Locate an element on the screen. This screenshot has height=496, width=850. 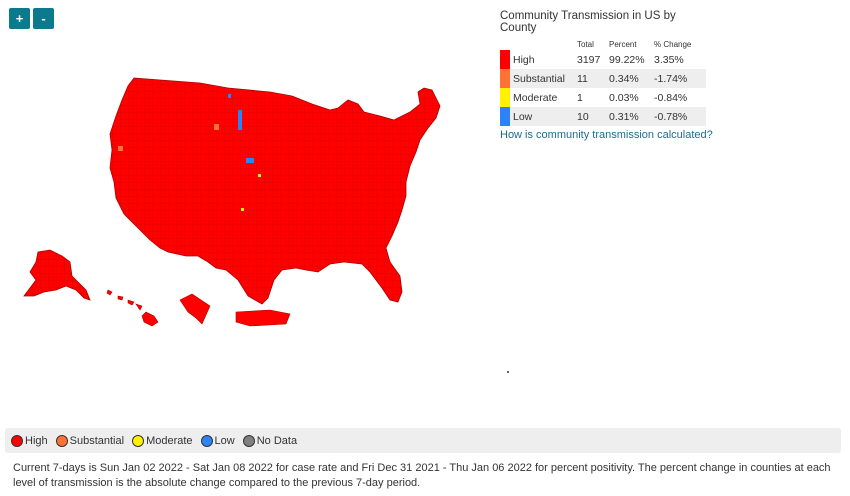
low-dot-icon is located at coordinates (206, 440).